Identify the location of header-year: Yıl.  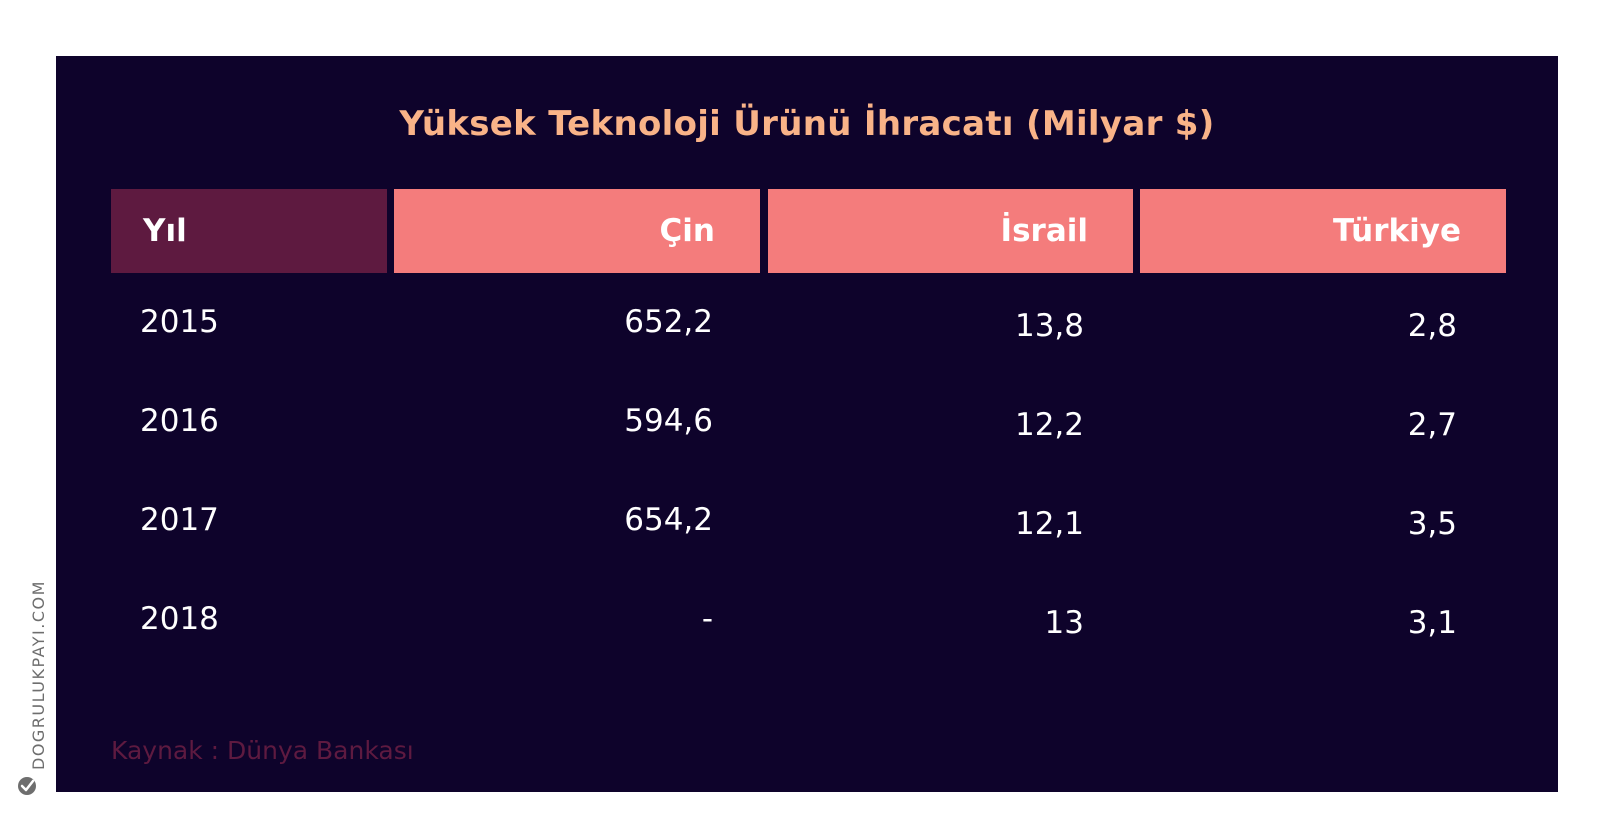
(249, 231).